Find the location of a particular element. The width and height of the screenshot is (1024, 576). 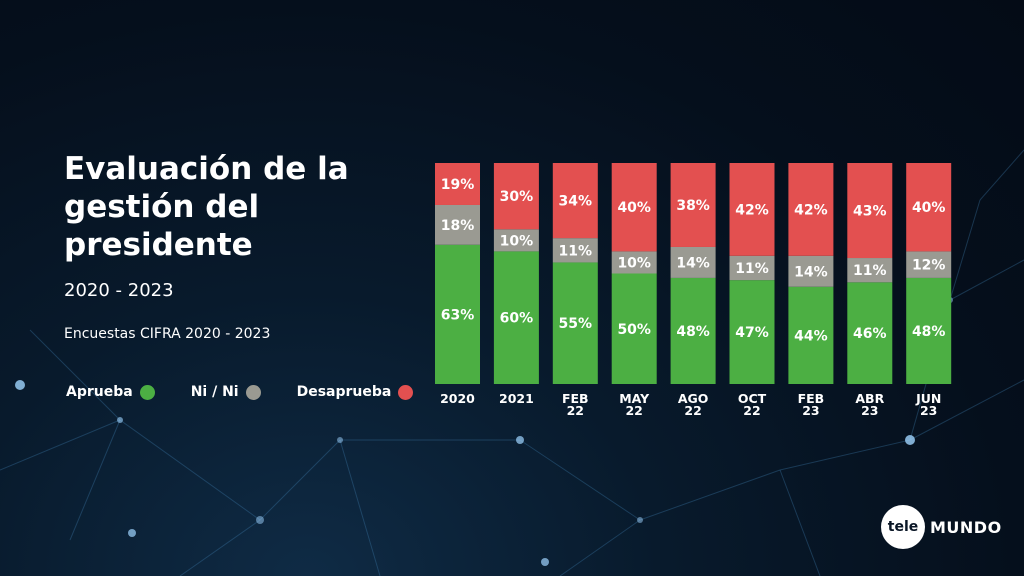

x-tick-label: 2020 is located at coordinates (457, 398).